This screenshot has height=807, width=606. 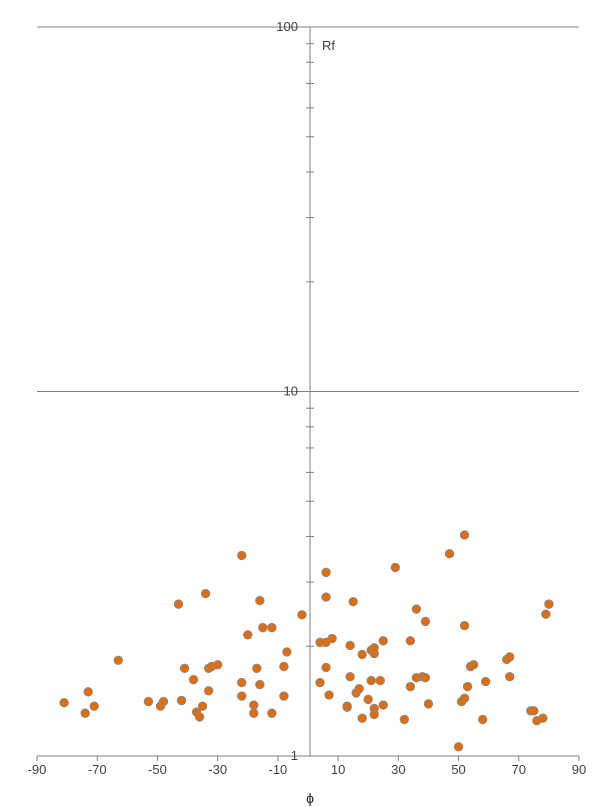 What do you see at coordinates (97, 769) in the screenshot?
I see `x-tick-label: -70` at bounding box center [97, 769].